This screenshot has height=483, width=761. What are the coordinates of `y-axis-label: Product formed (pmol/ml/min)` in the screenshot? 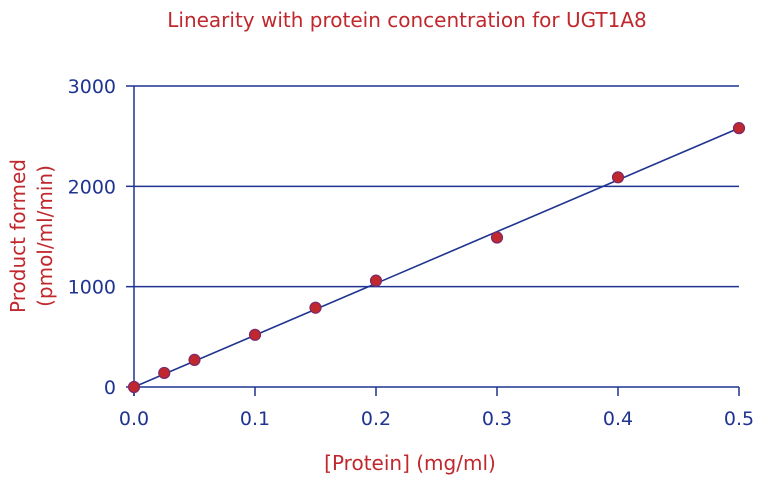 It's located at (31, 236).